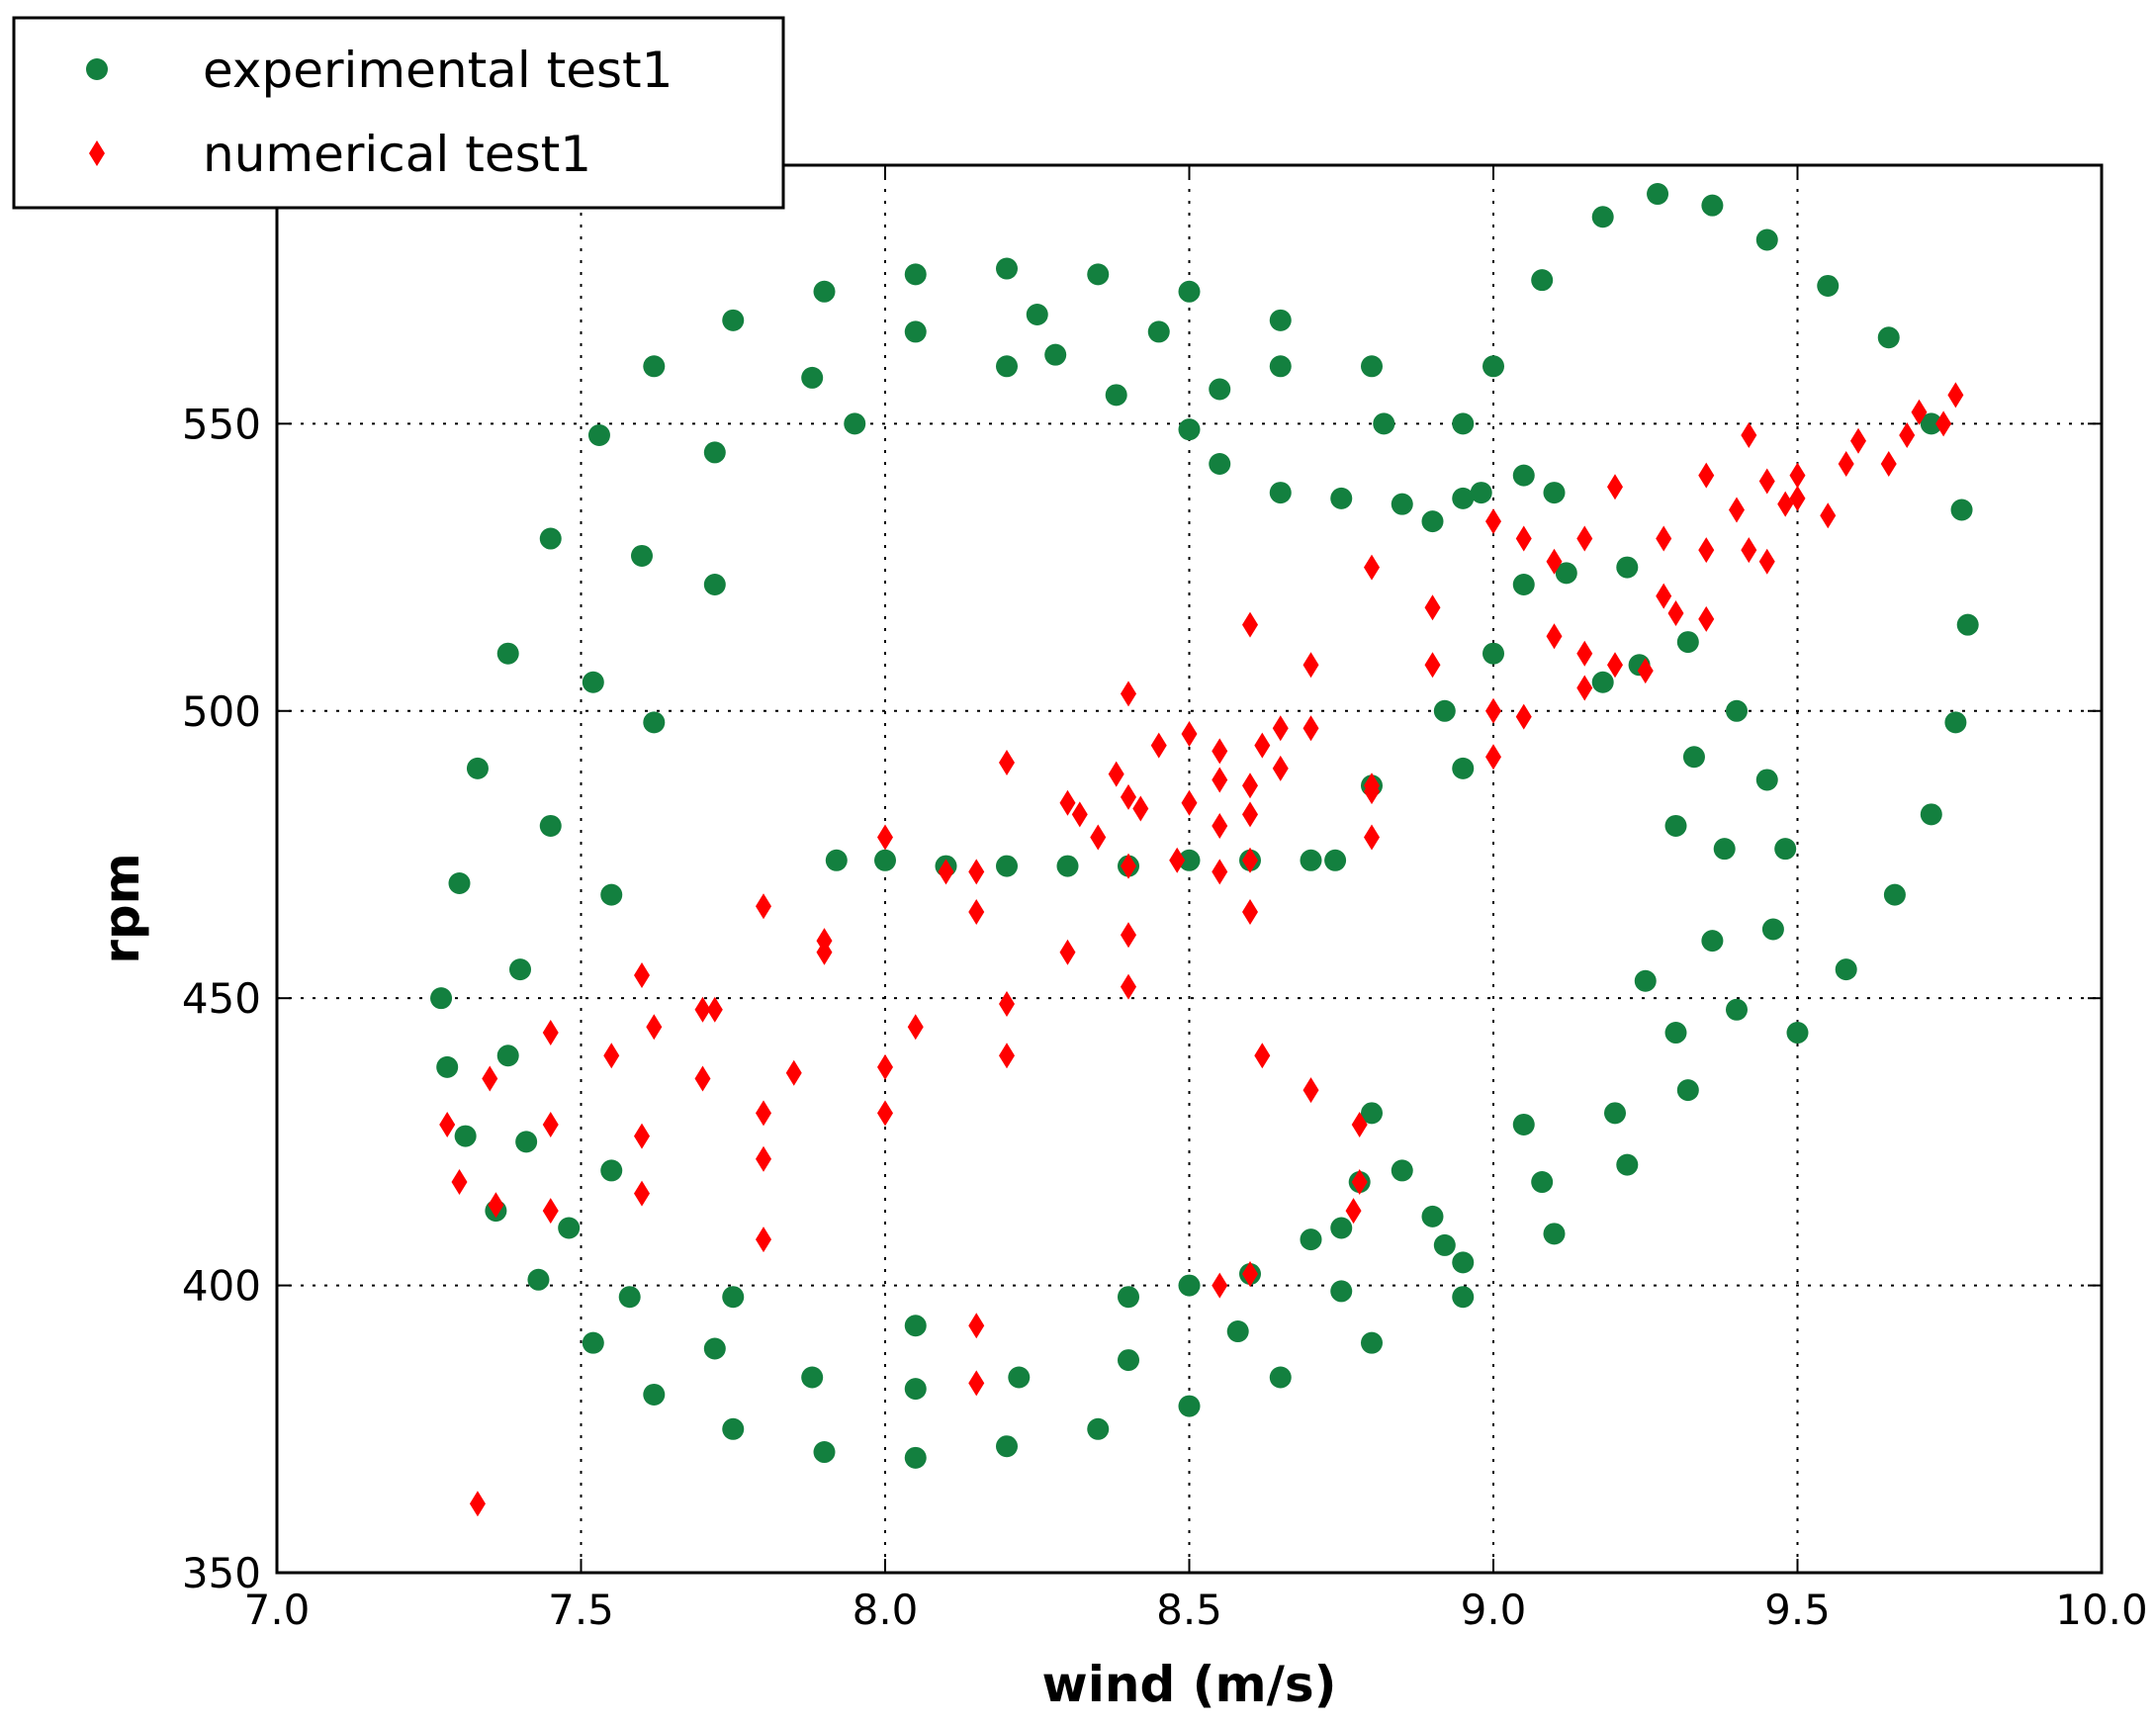 The height and width of the screenshot is (1726, 2156). Describe the element at coordinates (398, 113) in the screenshot. I see `legend-box` at that location.